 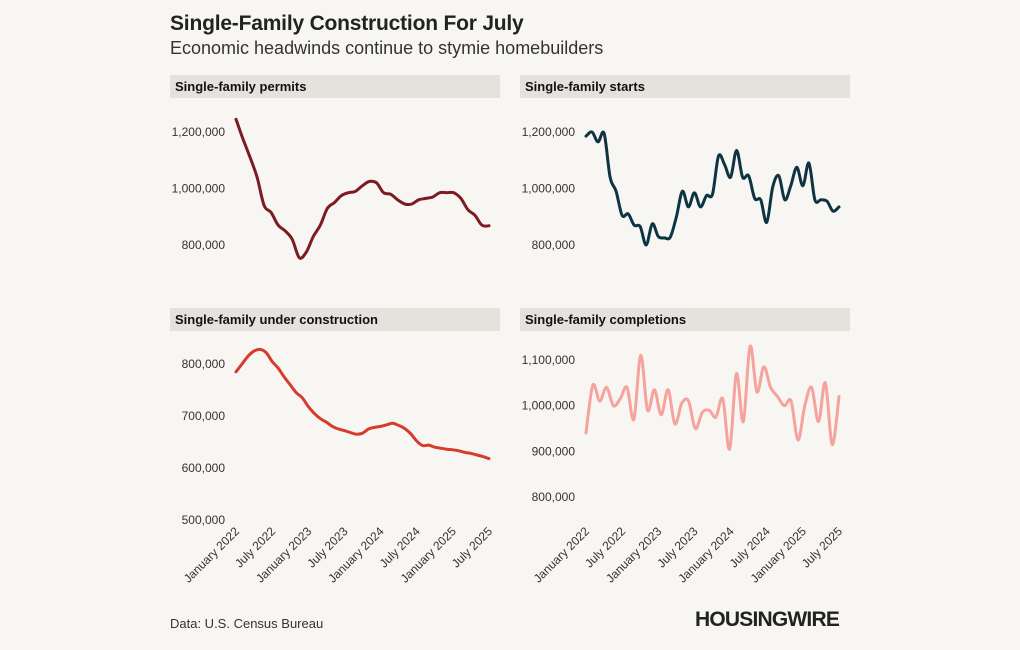 I want to click on y-tick-label: 500,000, so click(x=204, y=520).